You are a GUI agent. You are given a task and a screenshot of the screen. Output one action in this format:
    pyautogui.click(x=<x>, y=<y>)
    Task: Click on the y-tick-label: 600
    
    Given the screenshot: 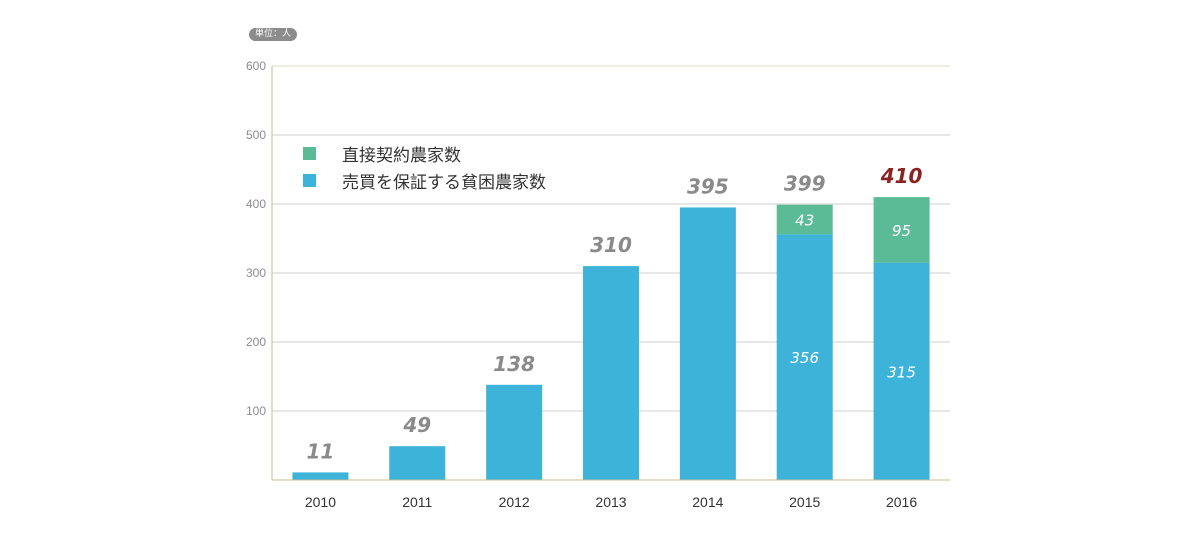 What is the action you would take?
    pyautogui.click(x=256, y=66)
    